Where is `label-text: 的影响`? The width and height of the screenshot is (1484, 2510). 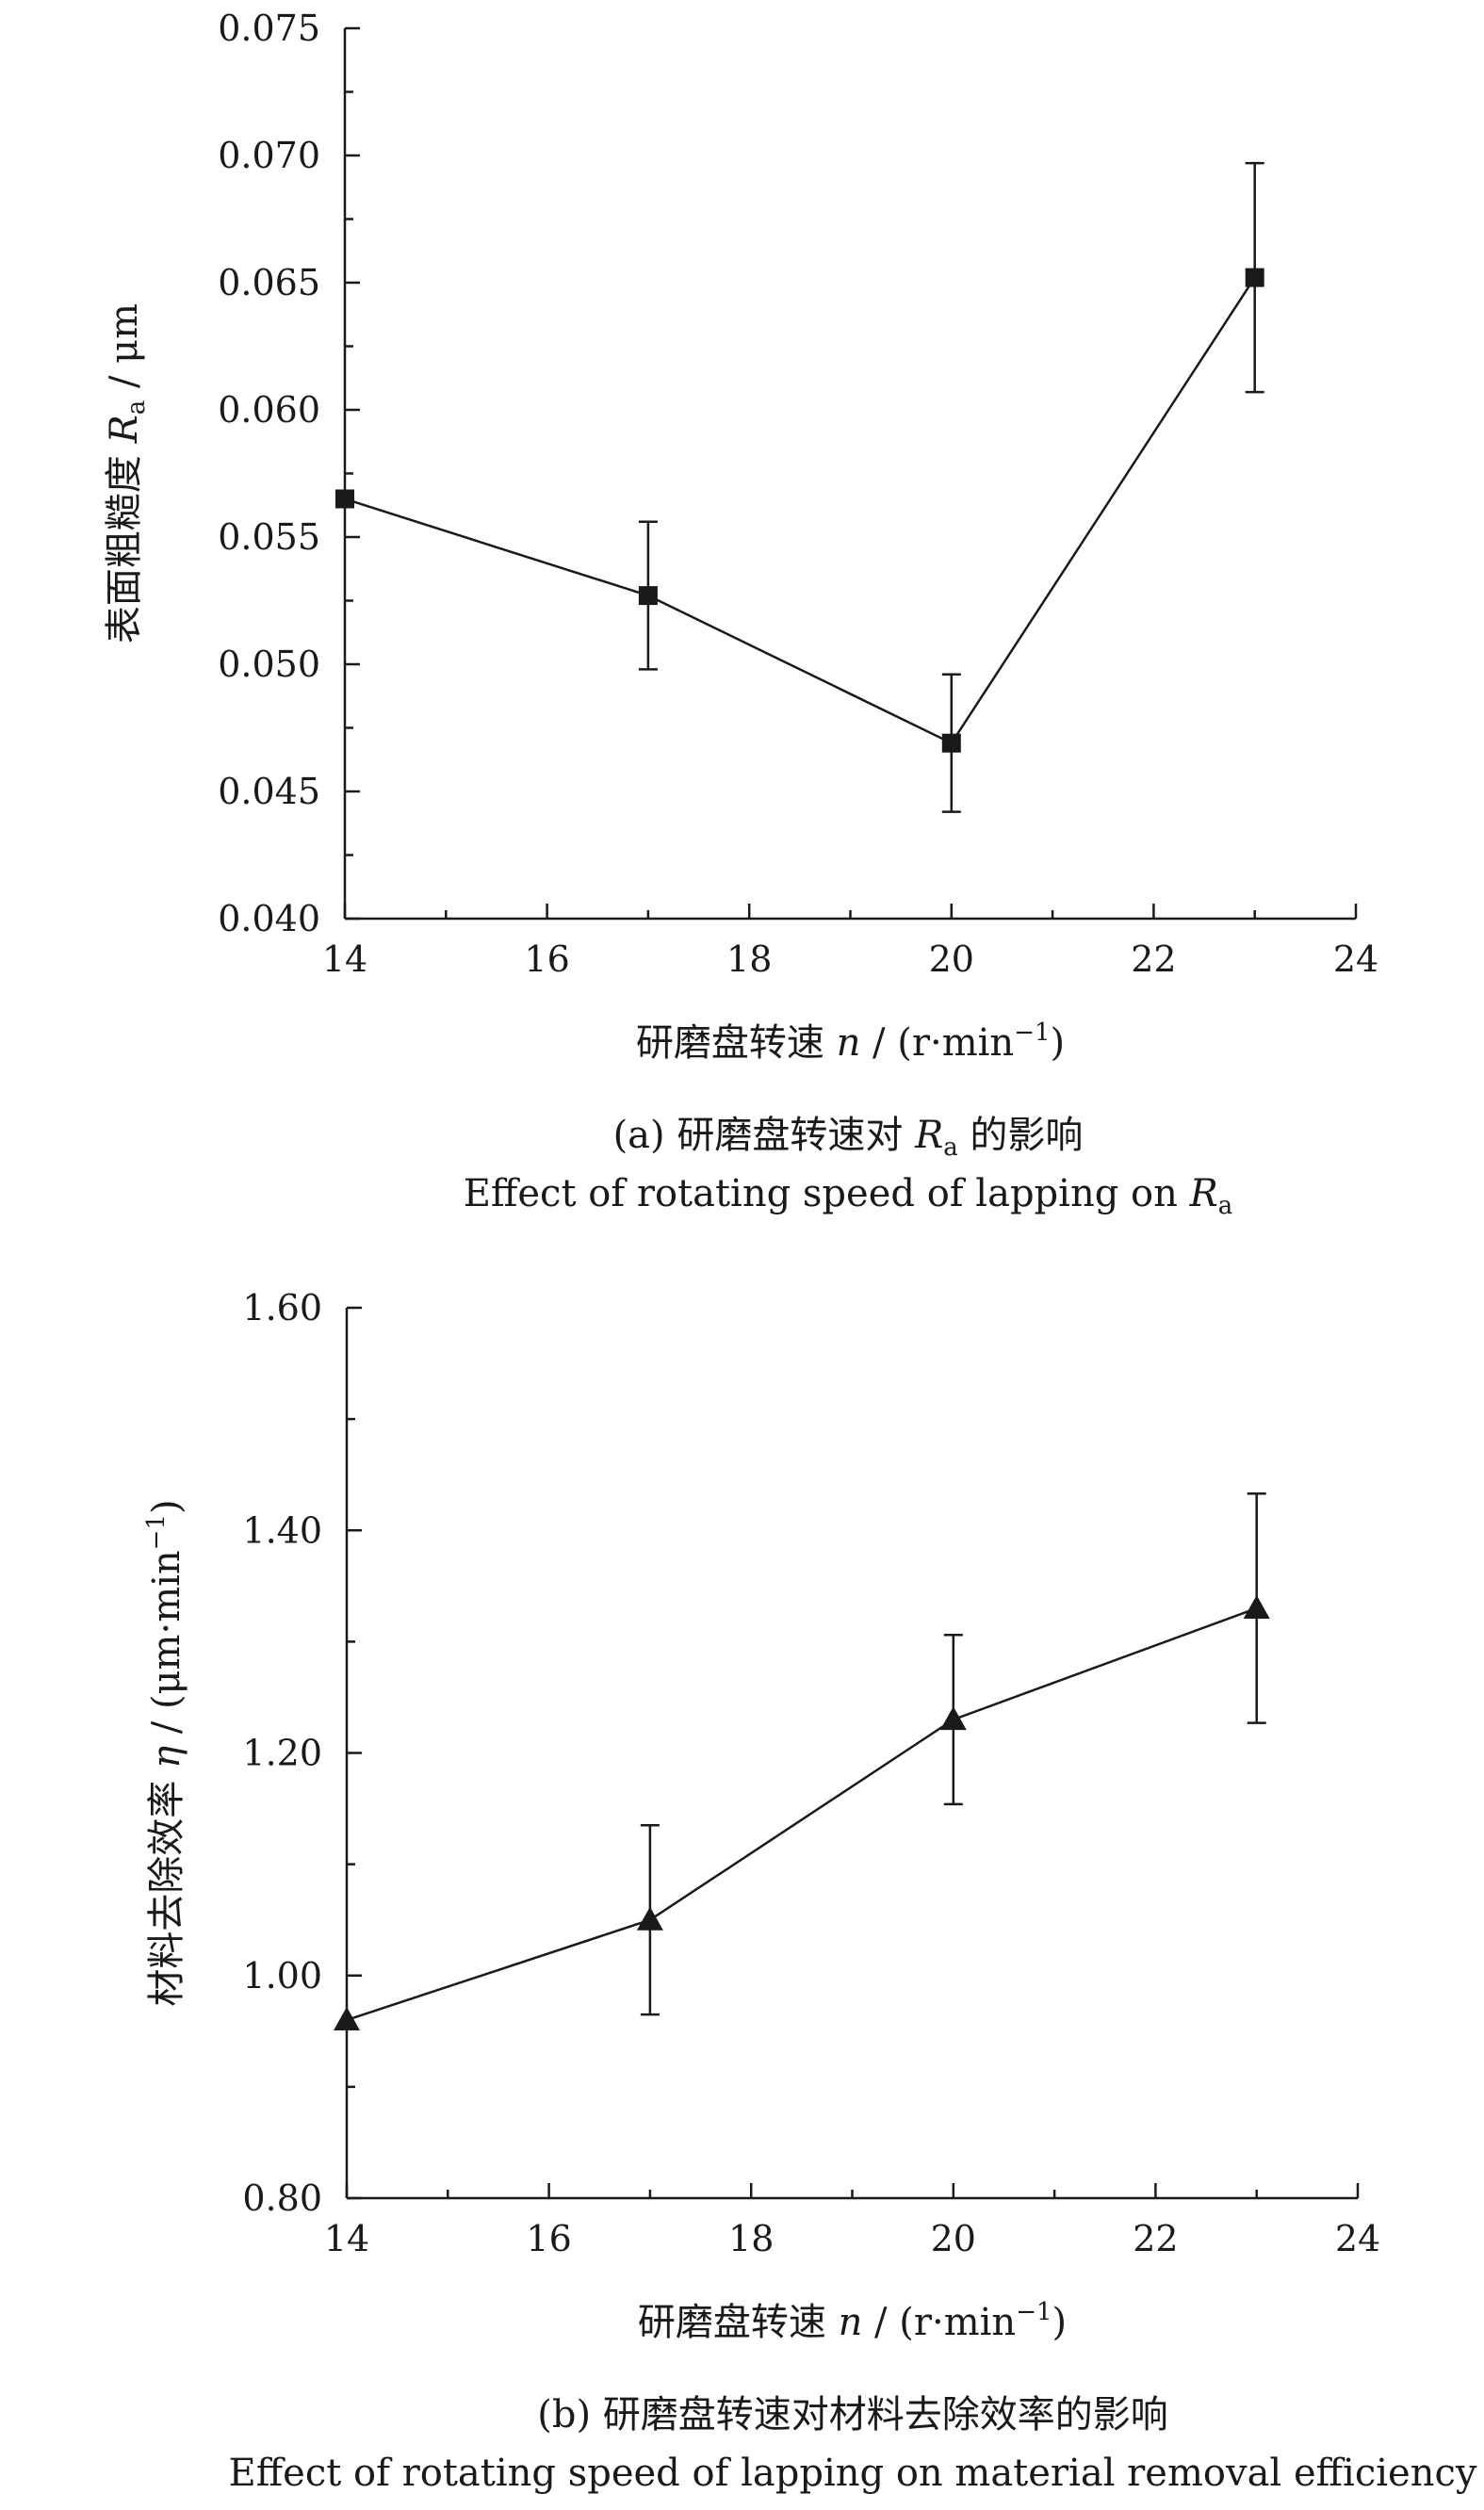 label-text: 的影响 is located at coordinates (1021, 1135).